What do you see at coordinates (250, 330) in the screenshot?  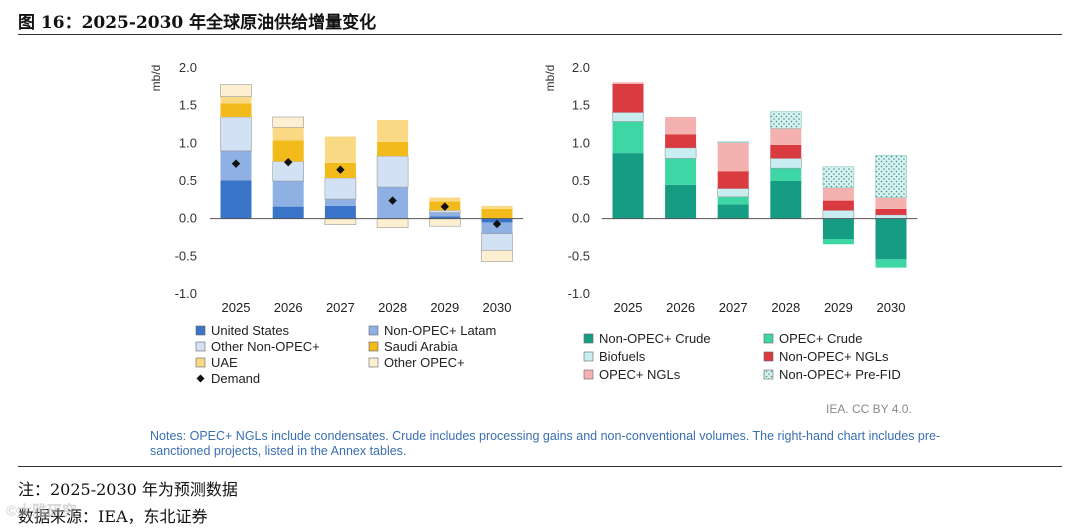 I see `legend-label-united-states: United States` at bounding box center [250, 330].